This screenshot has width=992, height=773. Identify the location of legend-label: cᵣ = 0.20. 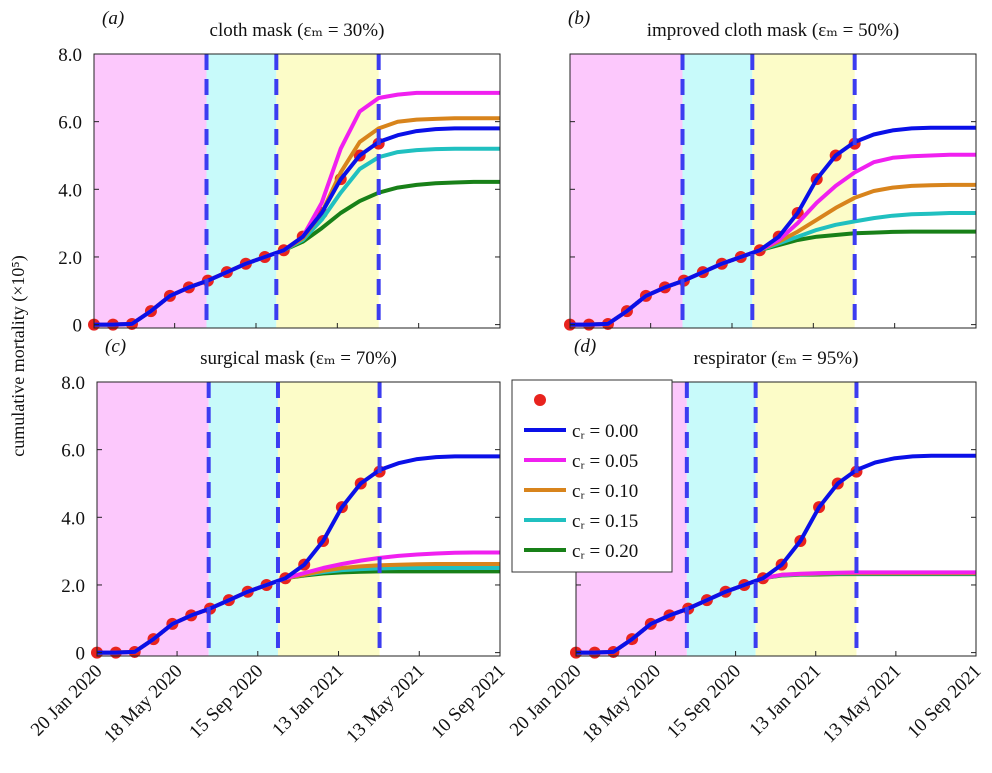
(605, 551).